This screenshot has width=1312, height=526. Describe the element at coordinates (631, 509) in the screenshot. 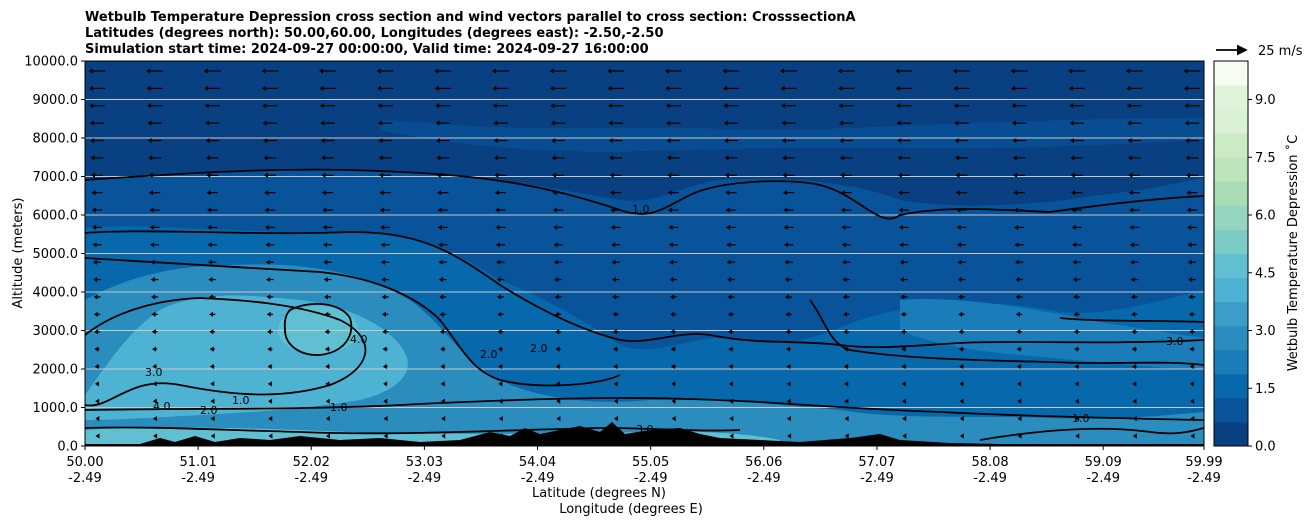

I see `x-axis-label-lon: Longitude (degrees E)` at that location.